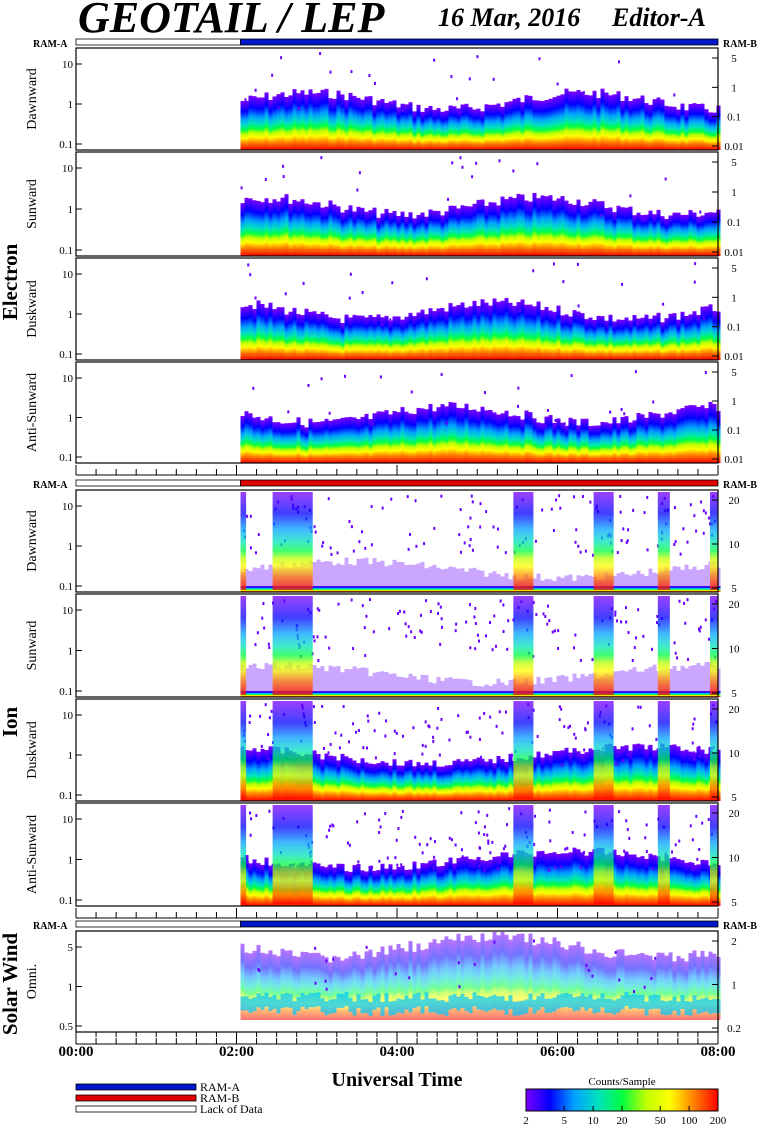 The height and width of the screenshot is (1128, 762). I want to click on panel-frame, so click(397, 99).